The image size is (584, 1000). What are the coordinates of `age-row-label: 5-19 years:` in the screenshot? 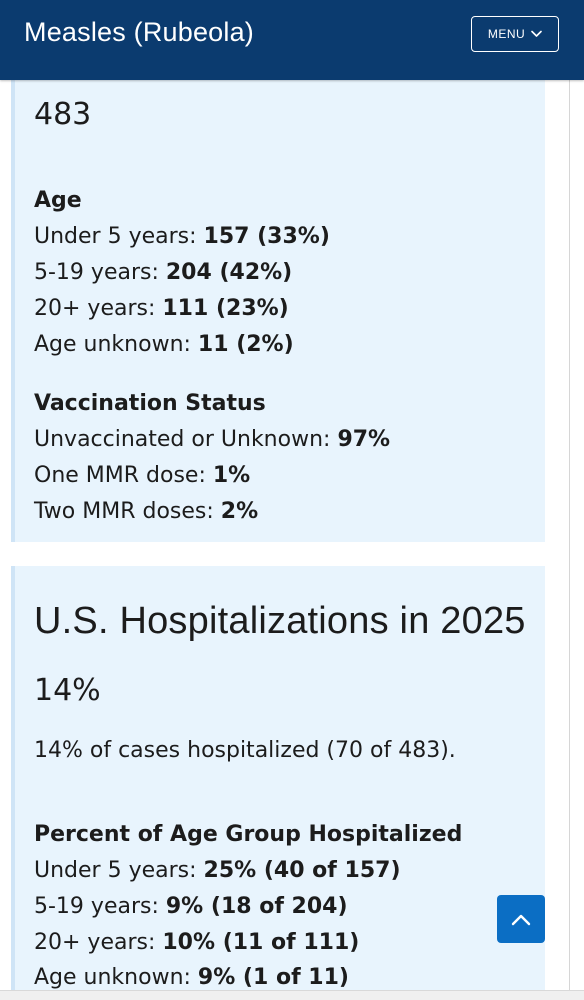 It's located at (100, 272).